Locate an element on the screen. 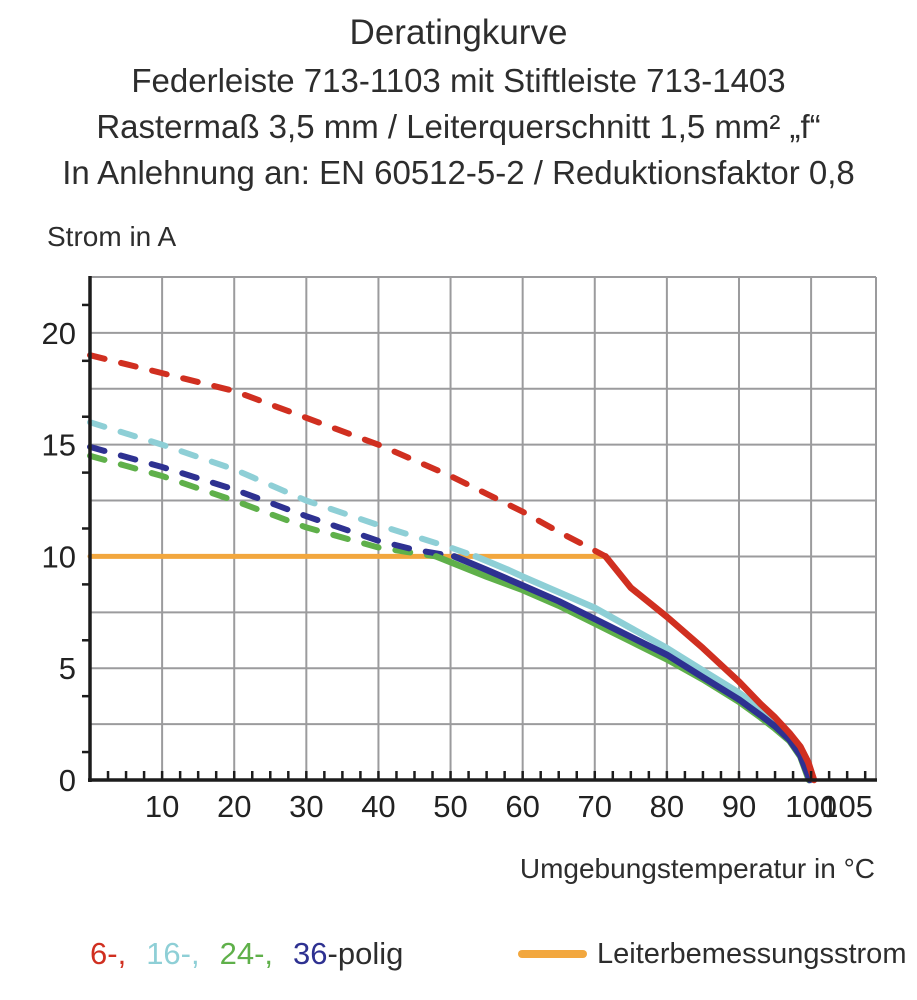  series-dashed-16-polig is located at coordinates (283, 489).